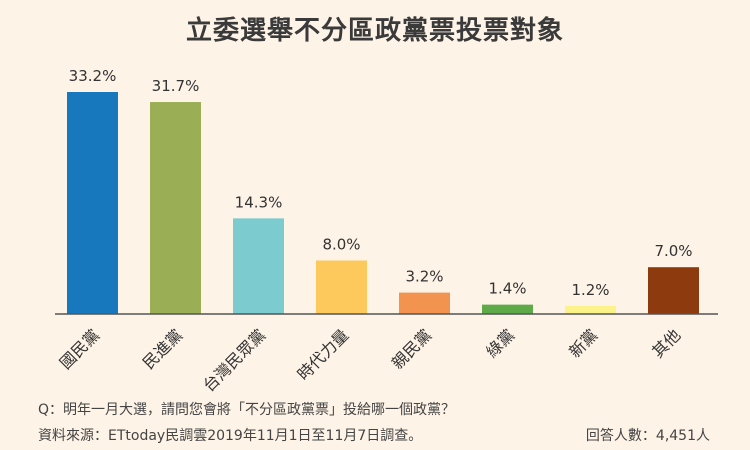  What do you see at coordinates (162, 348) in the screenshot?
I see `category-label-1: 民進黨` at bounding box center [162, 348].